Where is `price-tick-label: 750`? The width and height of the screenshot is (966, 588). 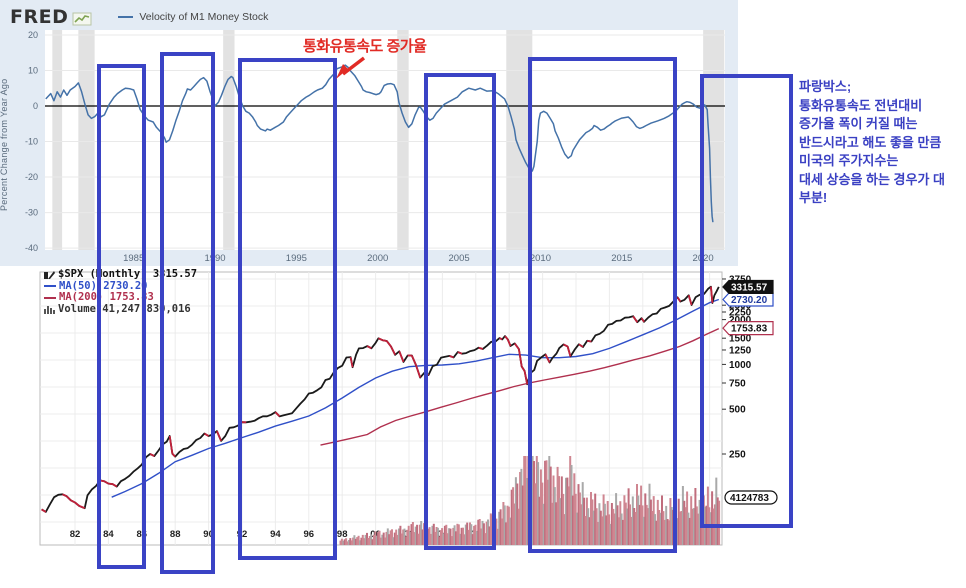 price-tick-label: 750 is located at coordinates (737, 383).